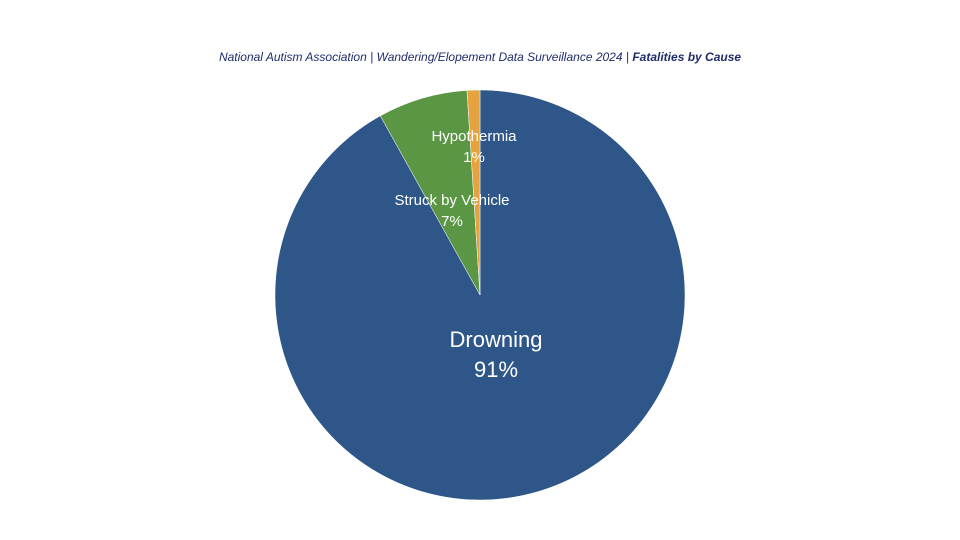 The width and height of the screenshot is (960, 540). What do you see at coordinates (292, 57) in the screenshot?
I see `title-org: National Autism Association` at bounding box center [292, 57].